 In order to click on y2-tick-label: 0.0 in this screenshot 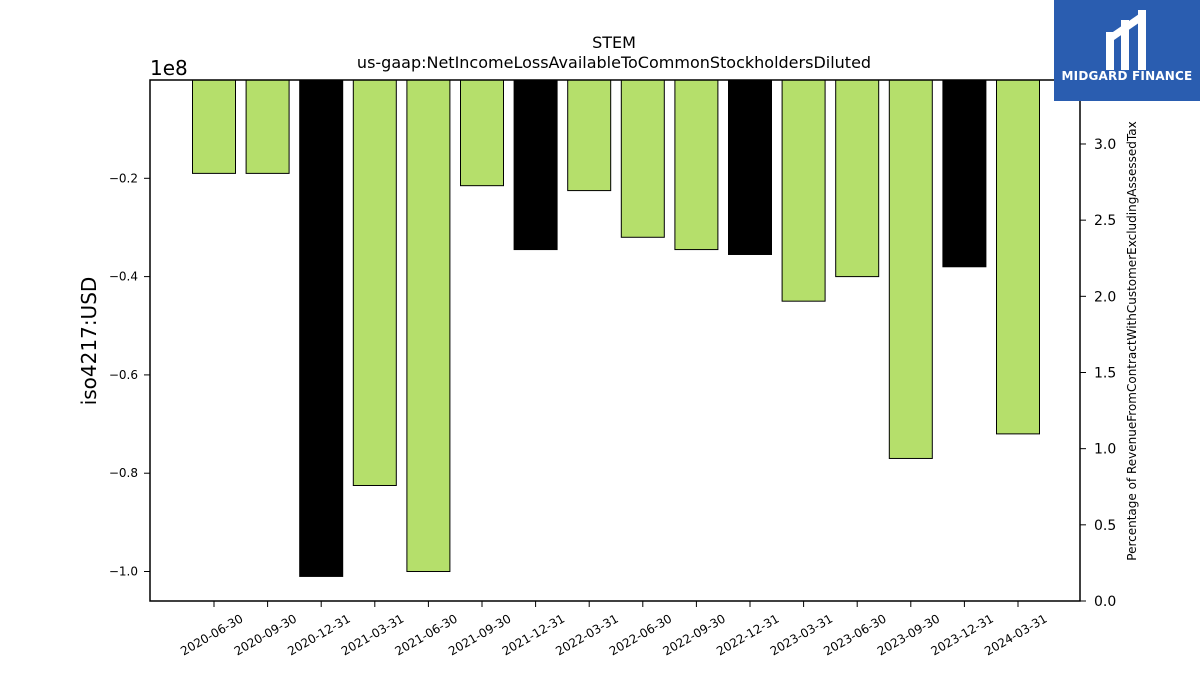, I will do `click(1105, 602)`.